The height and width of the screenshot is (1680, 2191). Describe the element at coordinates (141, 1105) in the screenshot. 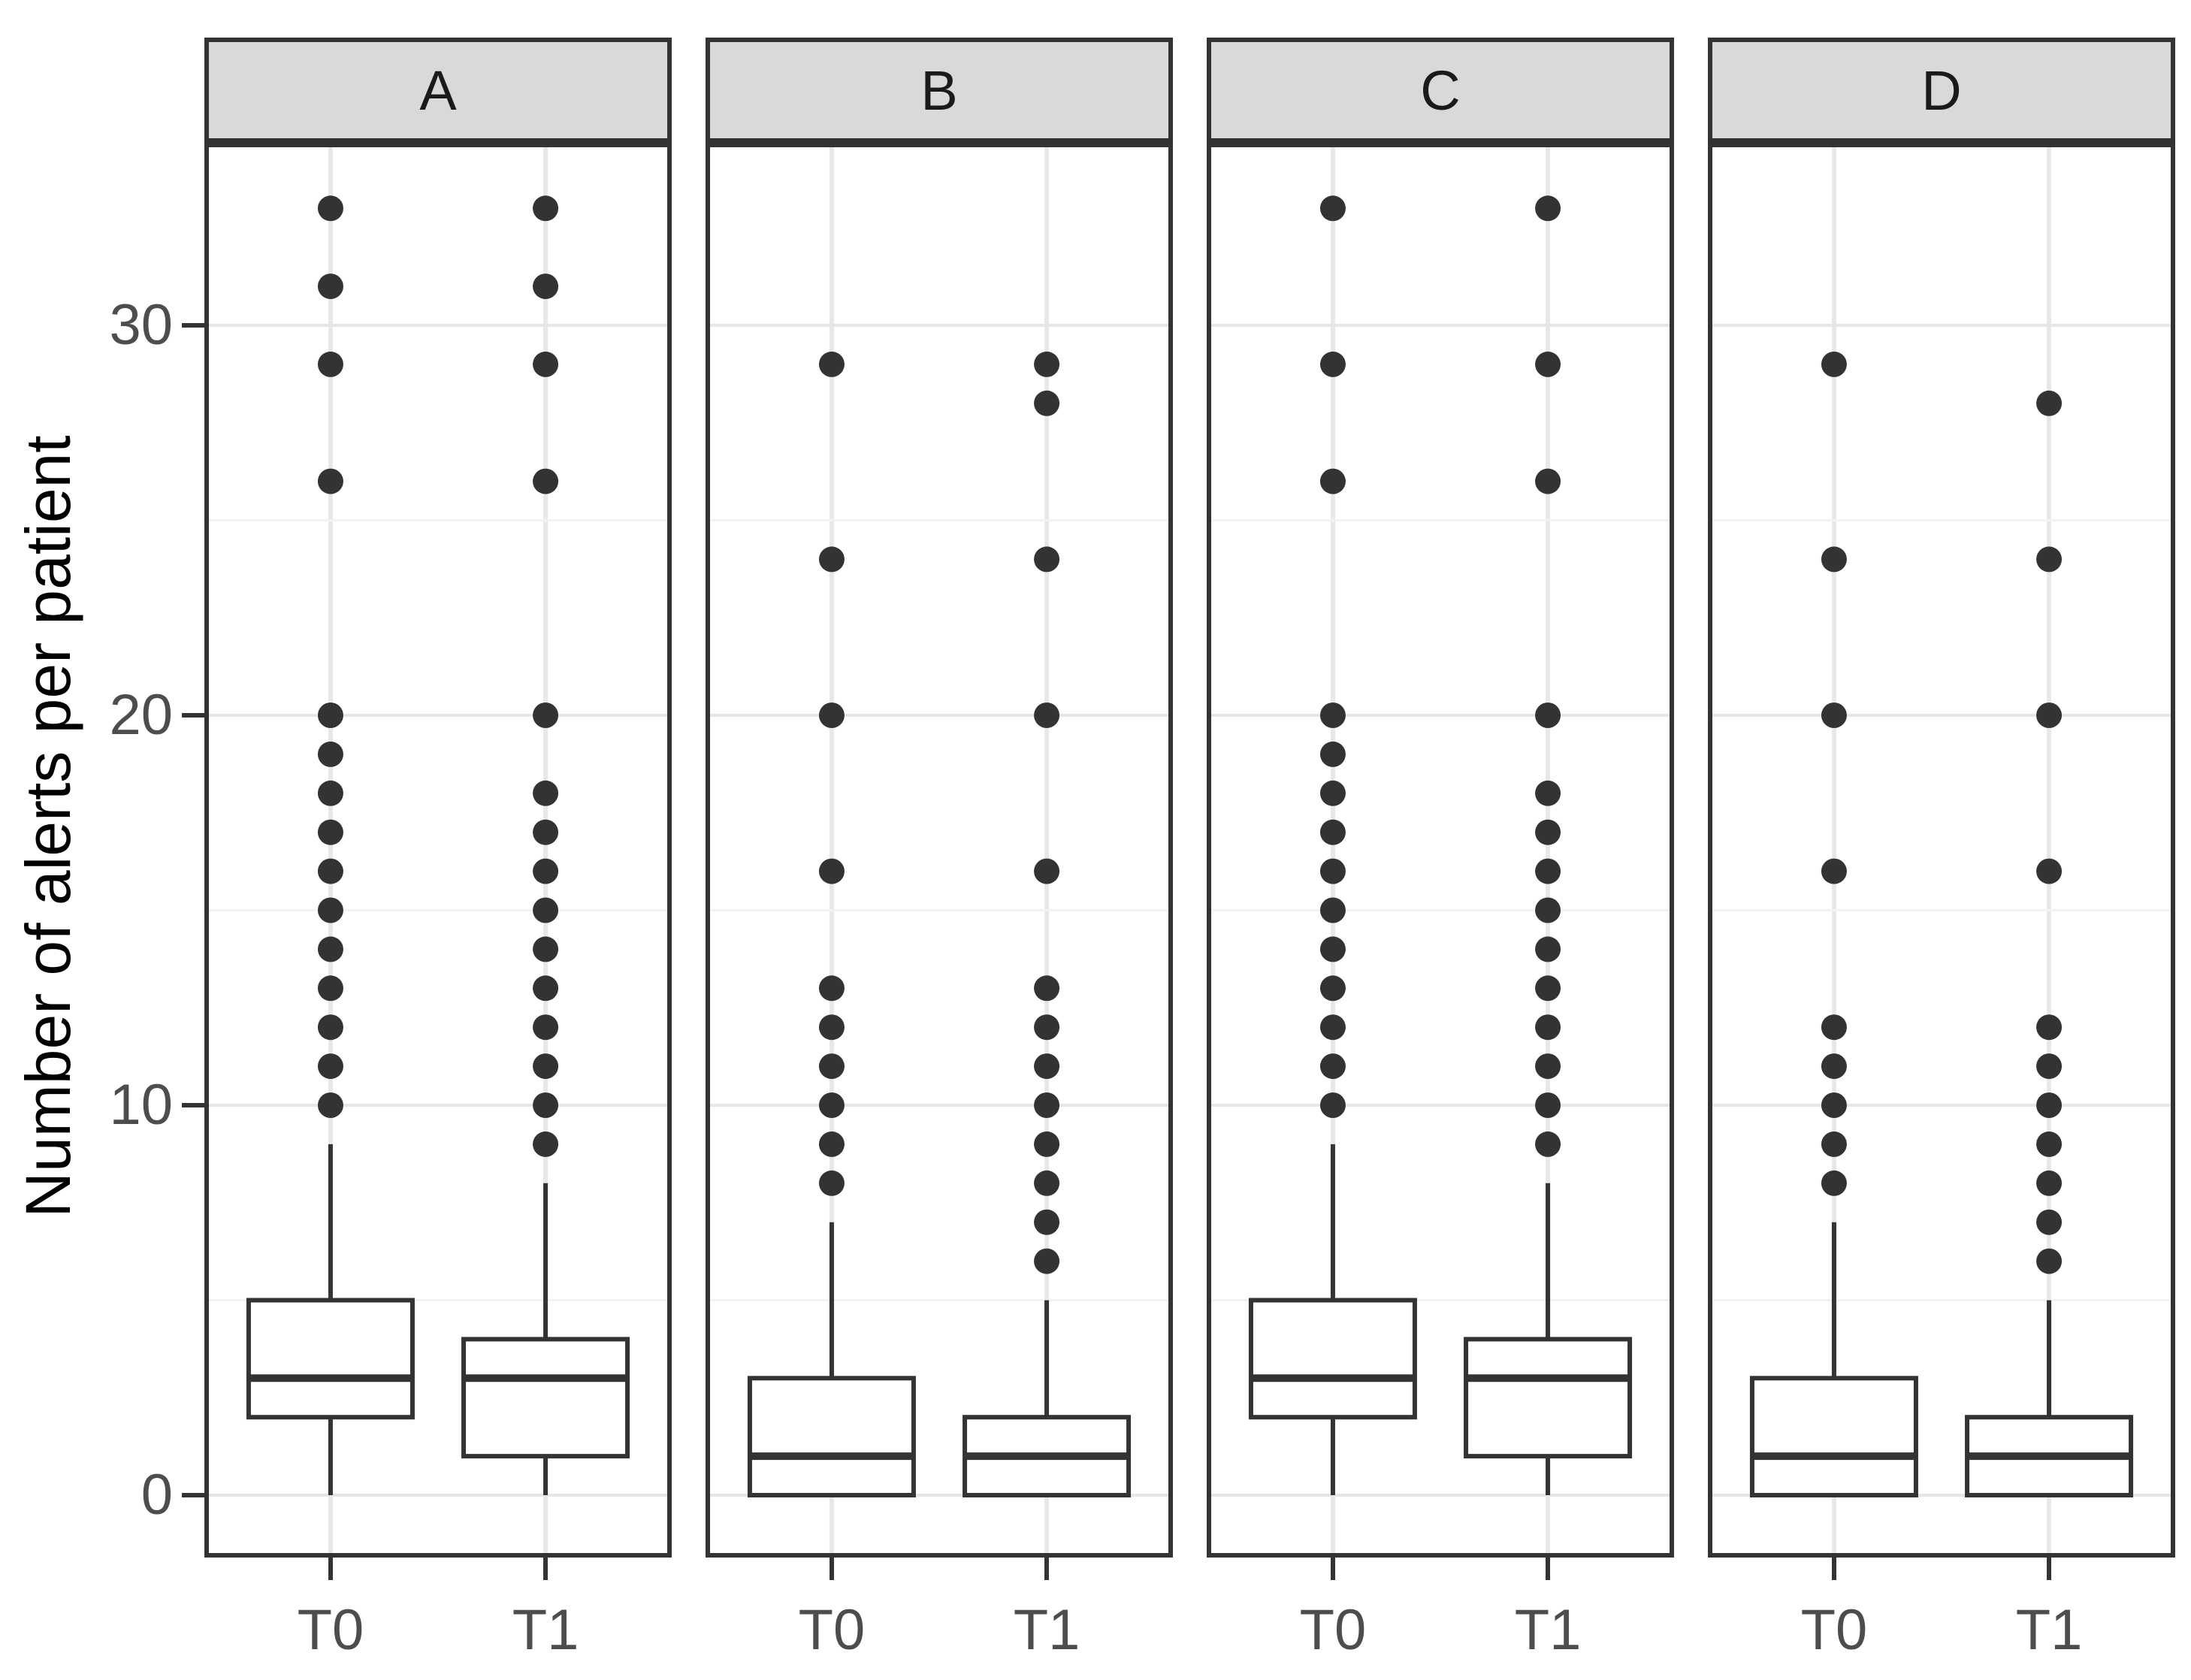

I see `y-tick-label: 10` at that location.